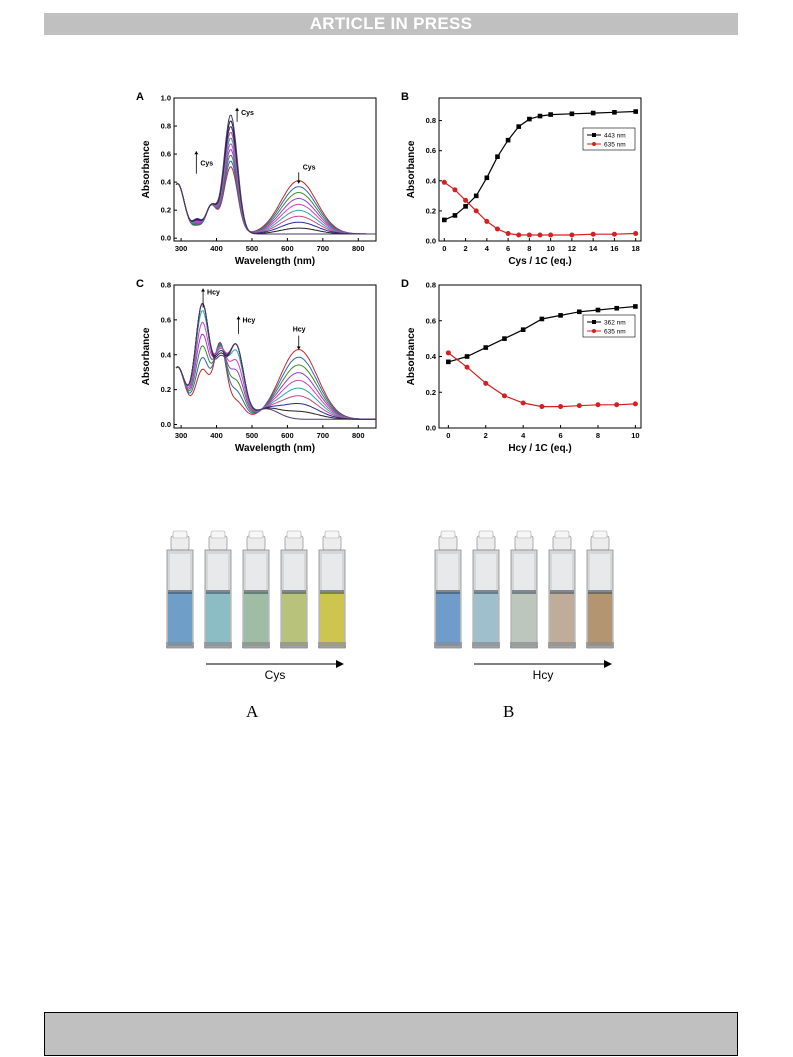  I want to click on x-tick-label: 12, so click(572, 248).